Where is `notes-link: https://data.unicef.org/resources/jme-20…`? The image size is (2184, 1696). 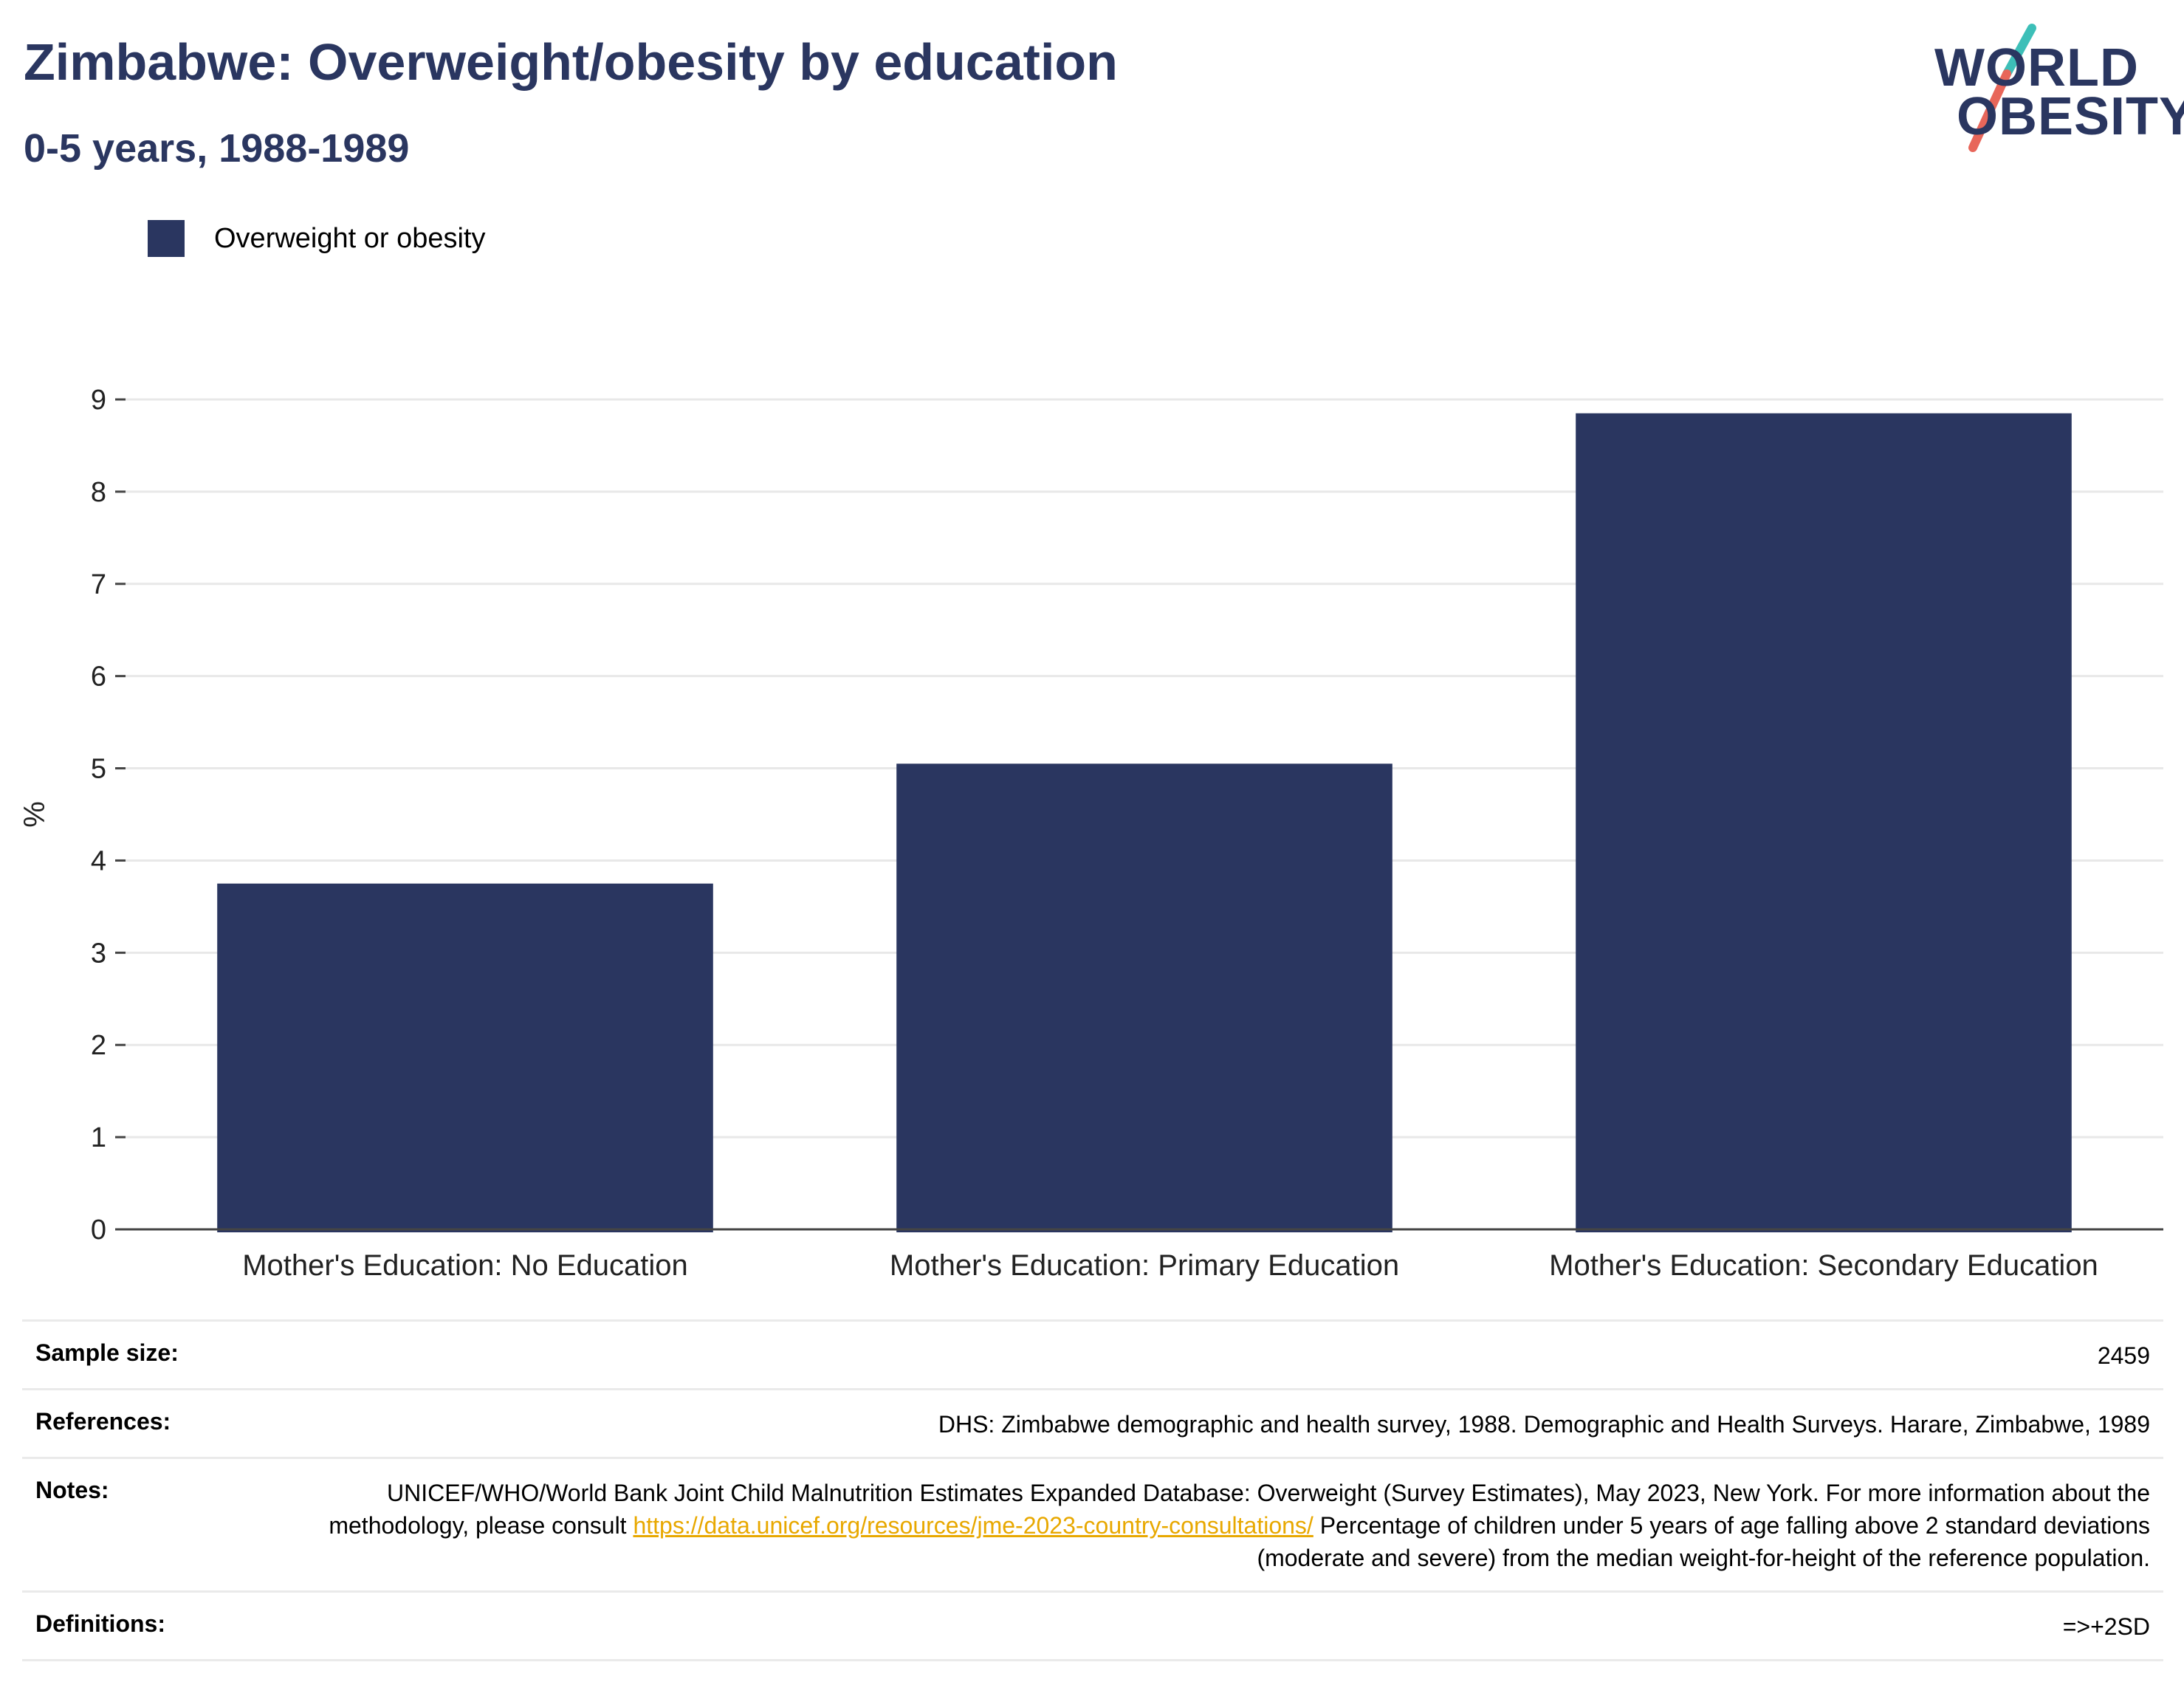
notes-link: https://data.unicef.org/resources/jme-20… is located at coordinates (974, 1526).